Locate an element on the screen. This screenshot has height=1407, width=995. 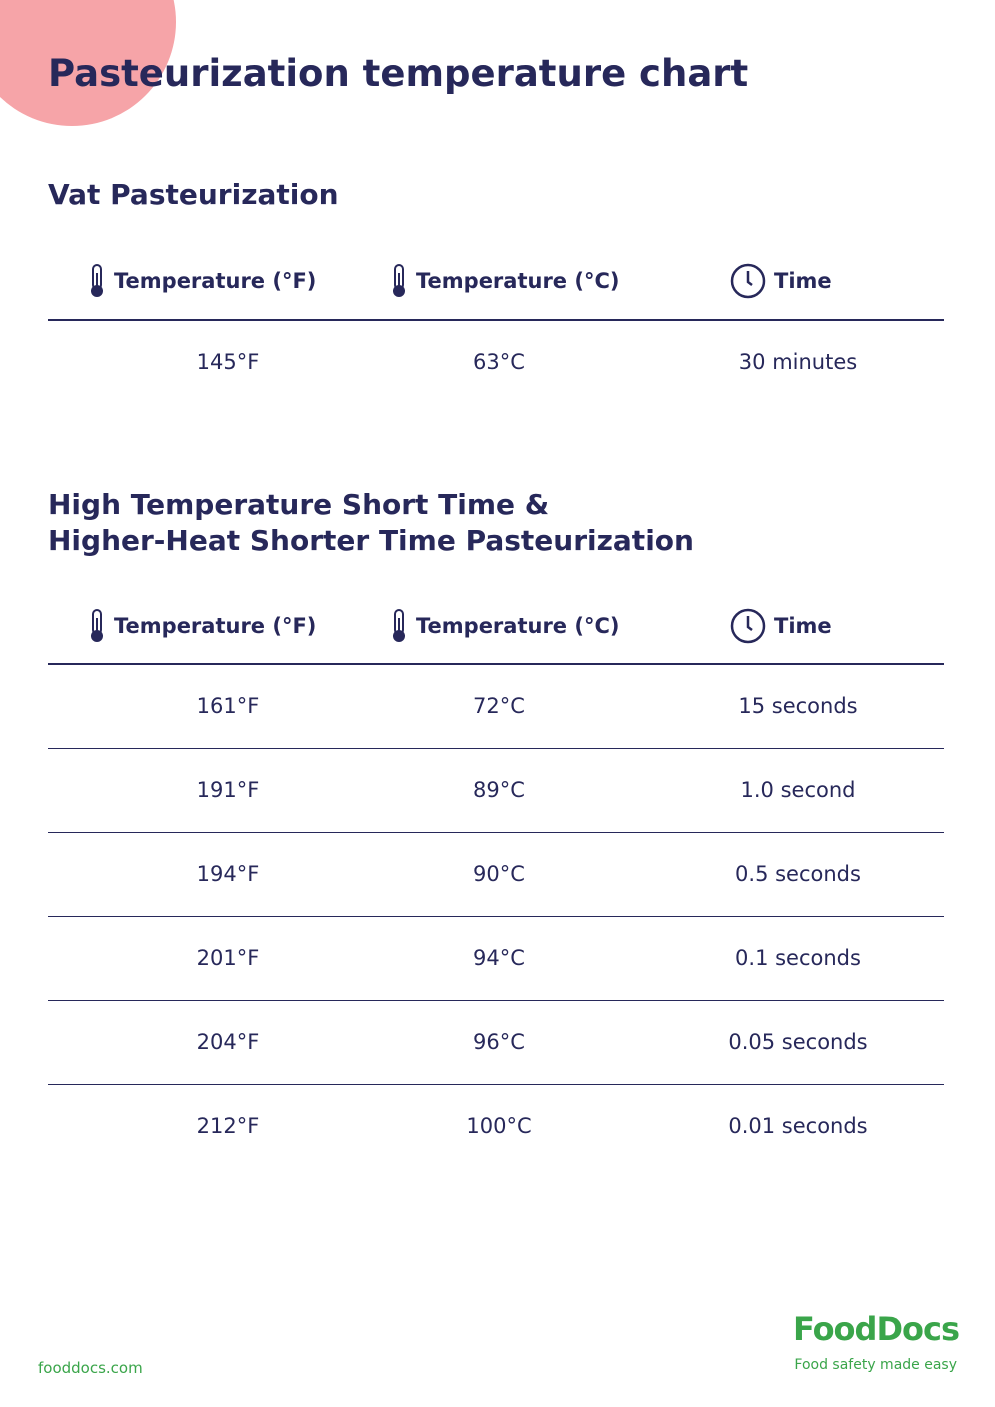
table-cell: 15 seconds is located at coordinates (798, 706).